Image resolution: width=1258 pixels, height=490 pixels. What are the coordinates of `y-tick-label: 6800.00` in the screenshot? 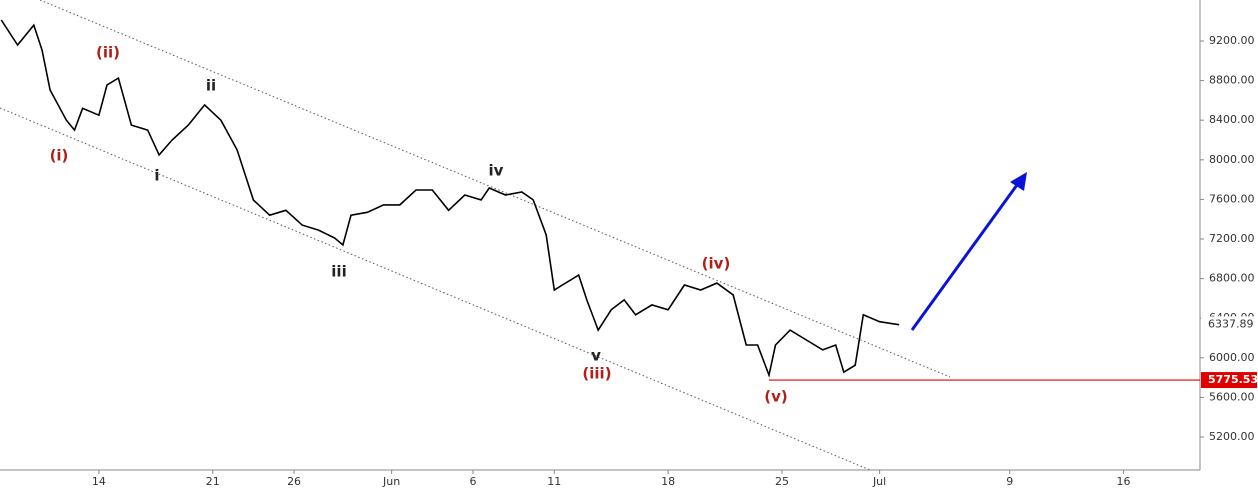 It's located at (1232, 278).